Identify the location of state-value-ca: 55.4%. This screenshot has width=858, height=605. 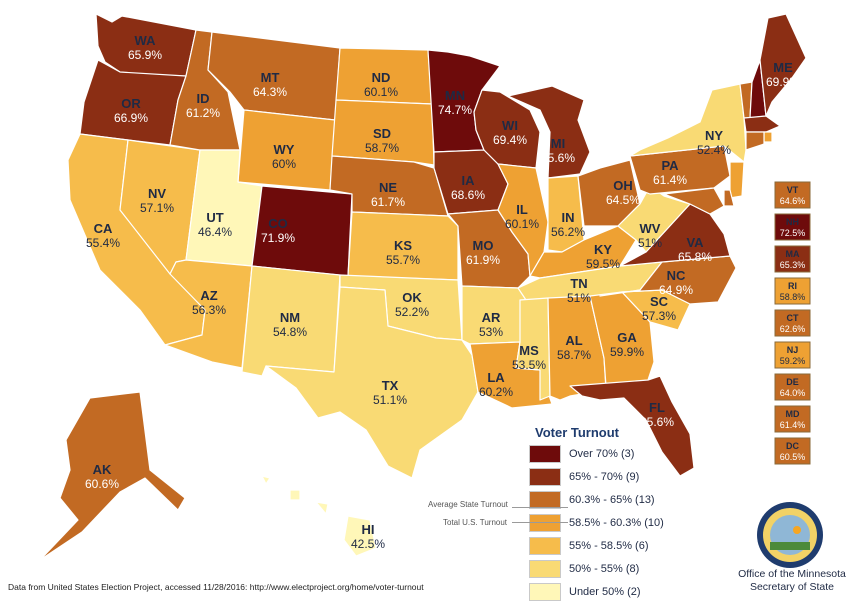
(103, 243).